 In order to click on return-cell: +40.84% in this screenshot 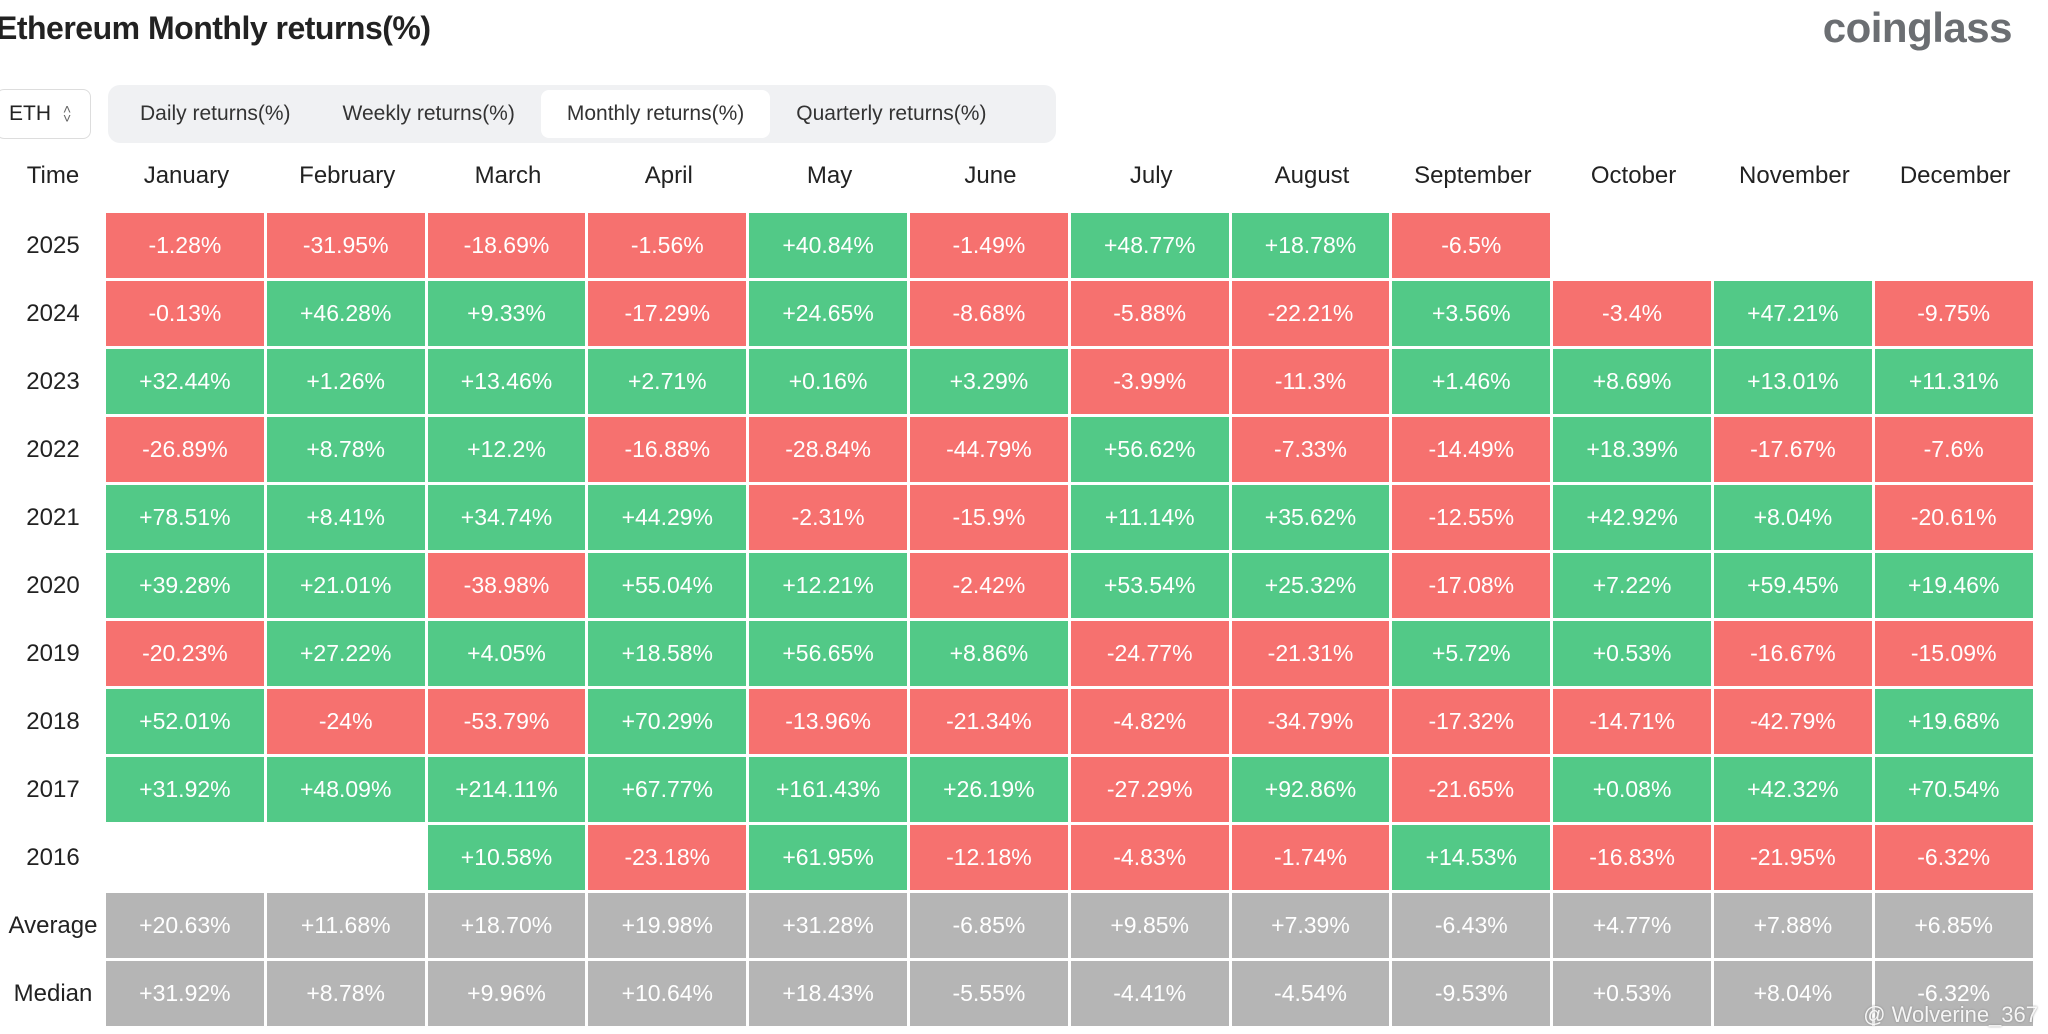, I will do `click(828, 245)`.